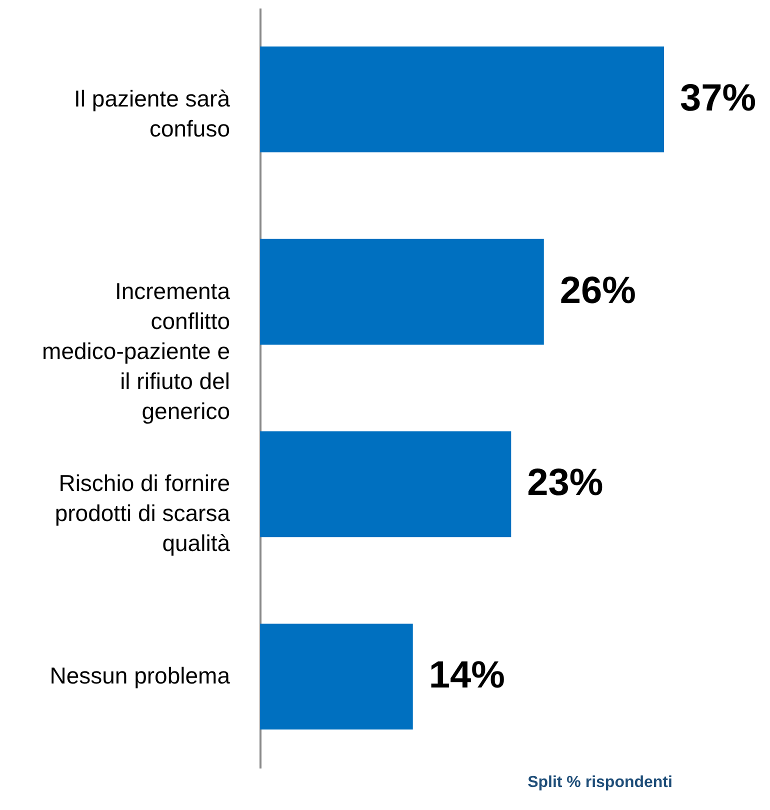  I want to click on y-tick-label: Il paziente sarà confuso, so click(152, 113).